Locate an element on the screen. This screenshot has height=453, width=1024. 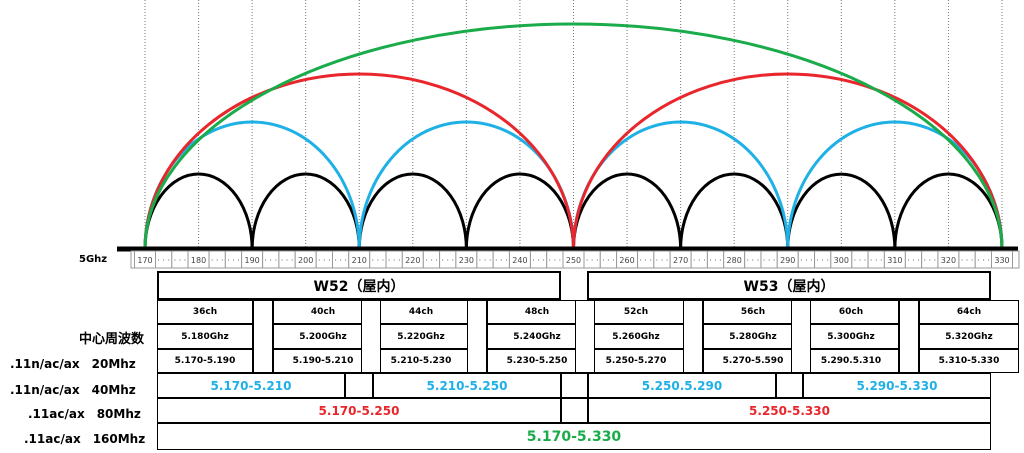
tick-label-290: 290 is located at coordinates (787, 260).